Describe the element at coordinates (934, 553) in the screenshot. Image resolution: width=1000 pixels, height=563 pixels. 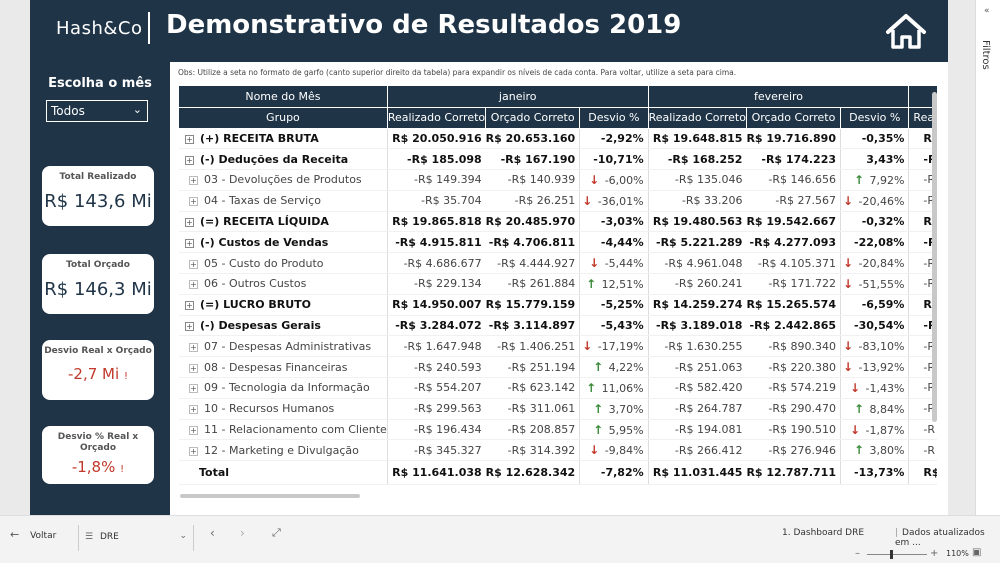
I see `zoom-in-button: +` at that location.